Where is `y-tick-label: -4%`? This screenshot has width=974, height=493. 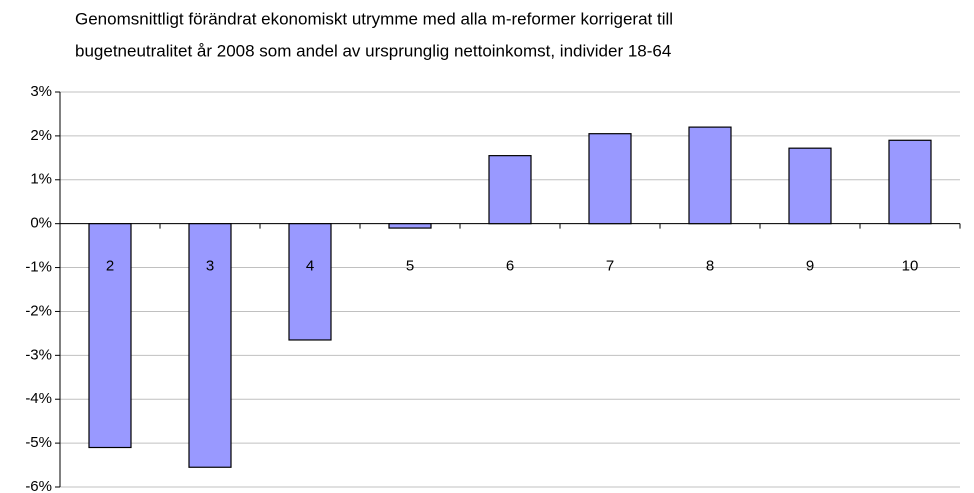
y-tick-label: -4% is located at coordinates (38, 398).